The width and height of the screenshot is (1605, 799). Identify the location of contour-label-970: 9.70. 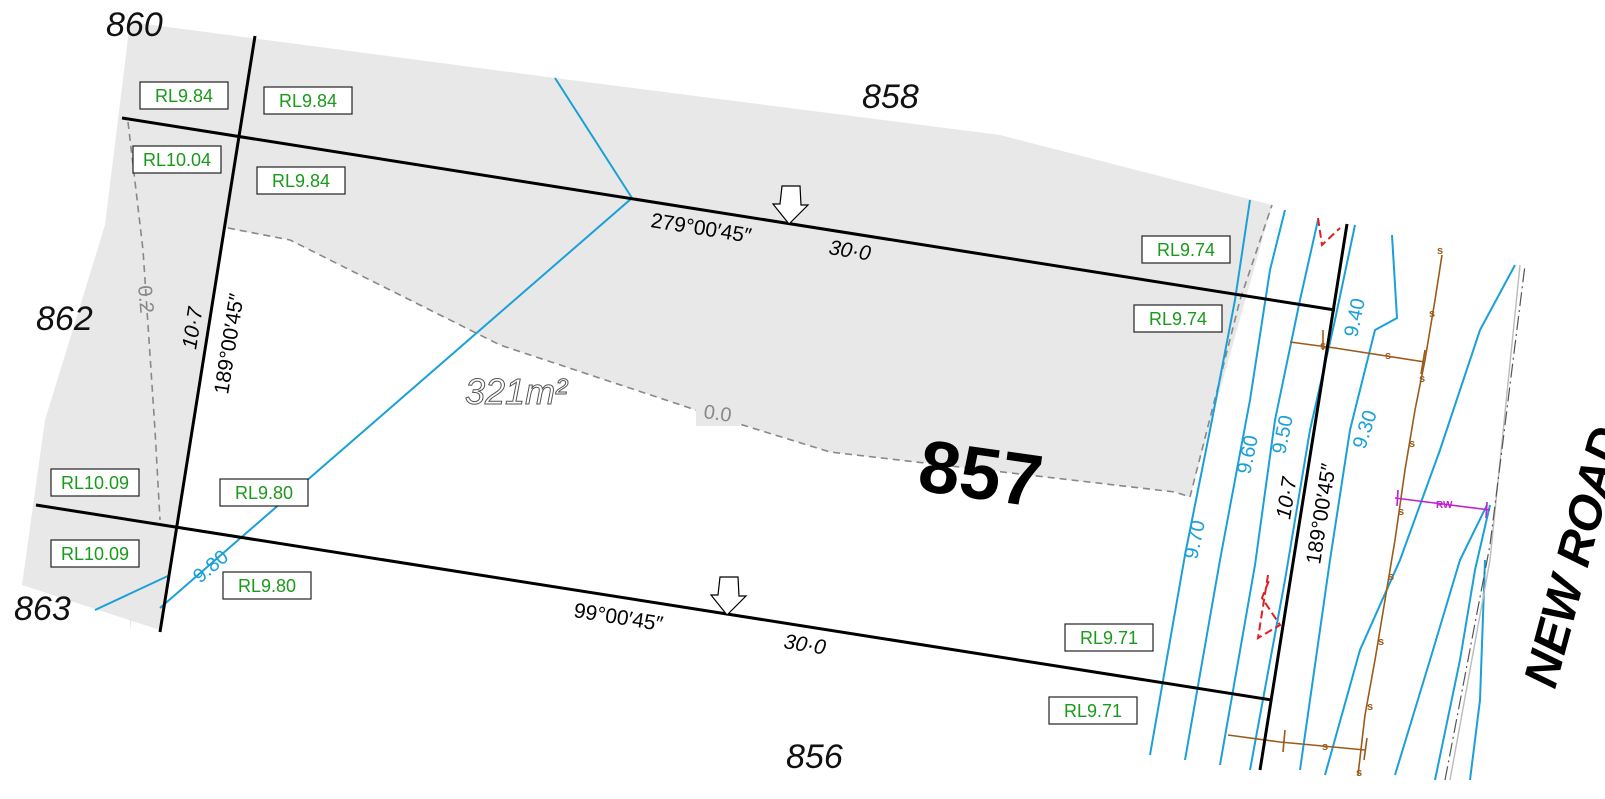
(1195, 539).